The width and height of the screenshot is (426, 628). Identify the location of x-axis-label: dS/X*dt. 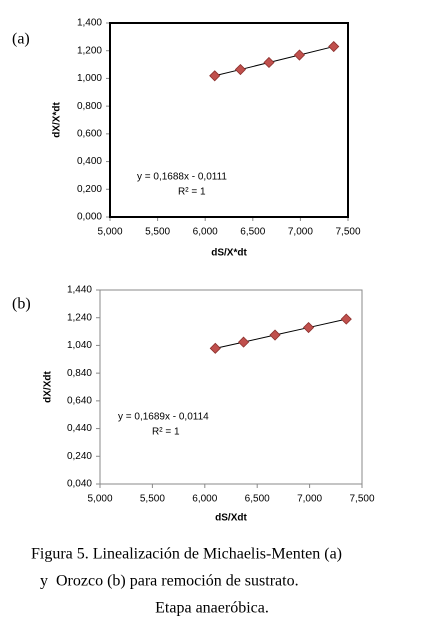
(229, 253).